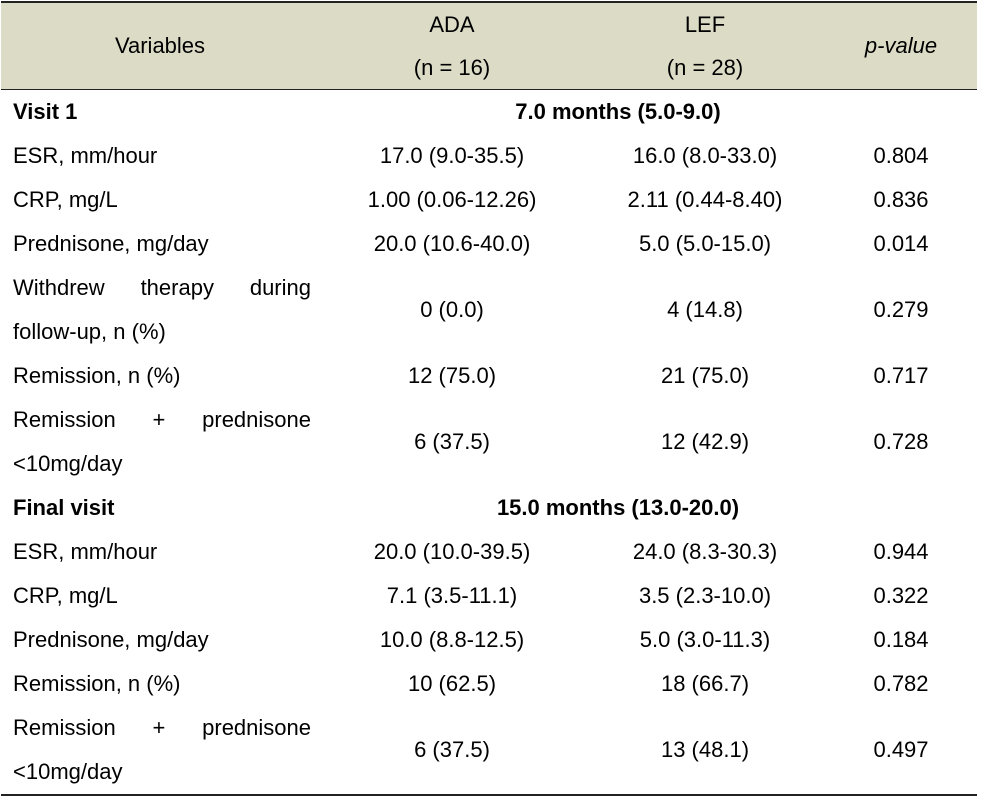 Image resolution: width=993 pixels, height=803 pixels. Describe the element at coordinates (901, 155) in the screenshot. I see `cell-pvalue: 0.804` at that location.